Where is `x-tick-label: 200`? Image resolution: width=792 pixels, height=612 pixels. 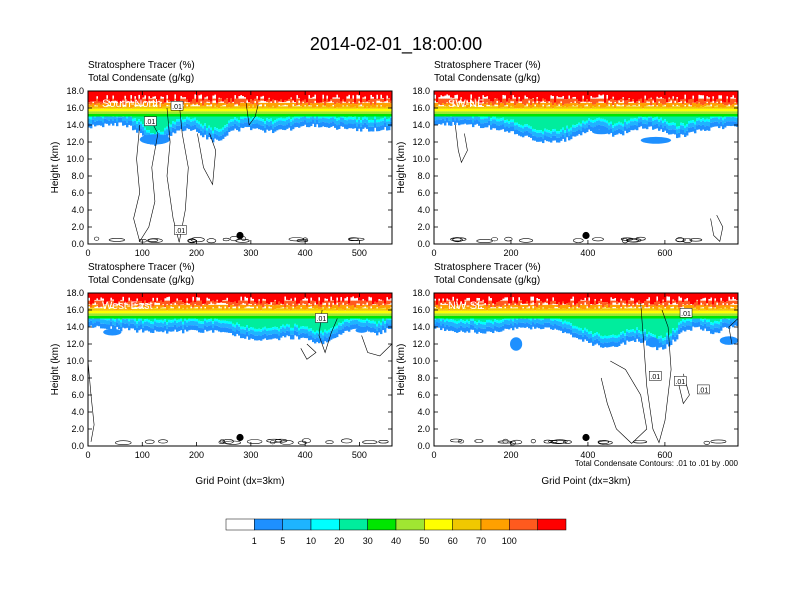
x-tick-label: 200 is located at coordinates (196, 253).